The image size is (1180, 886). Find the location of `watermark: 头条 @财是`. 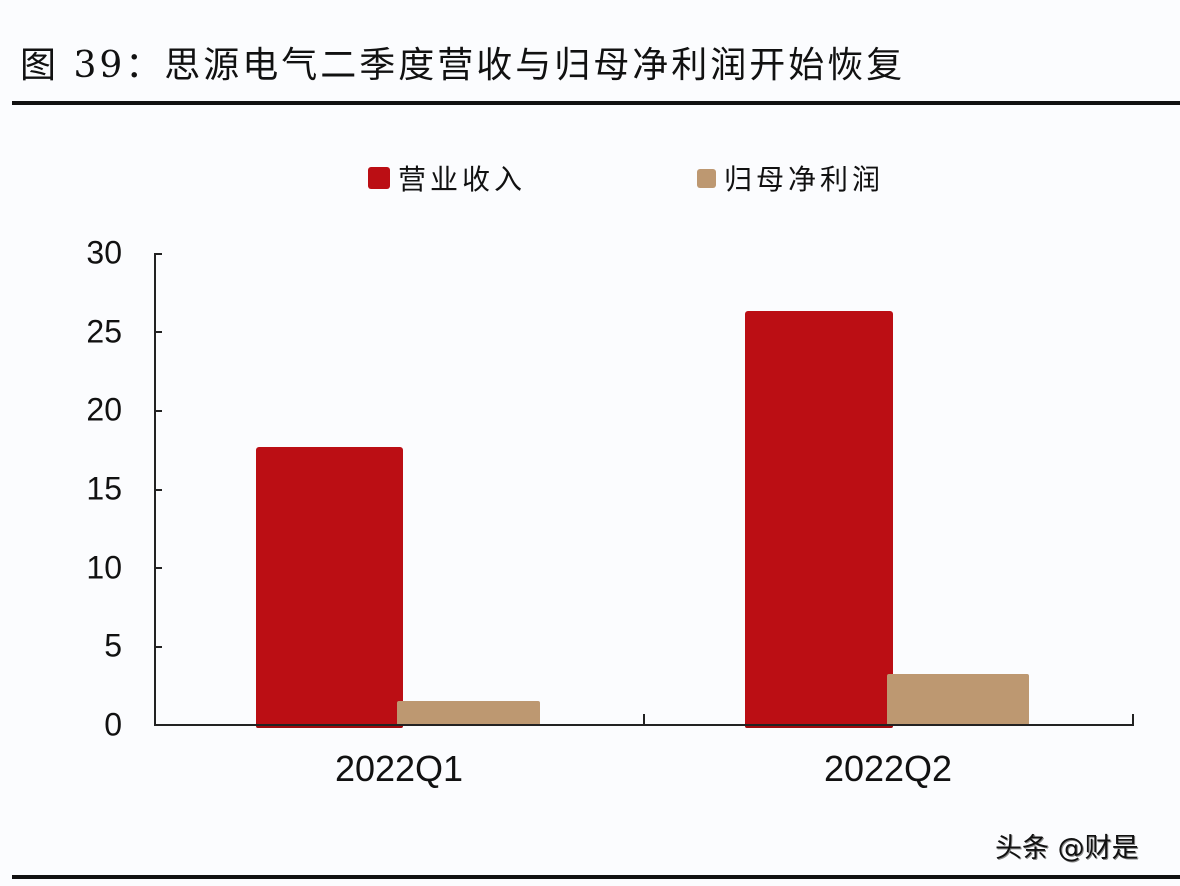

watermark: 头条 @财是 is located at coordinates (1067, 848).